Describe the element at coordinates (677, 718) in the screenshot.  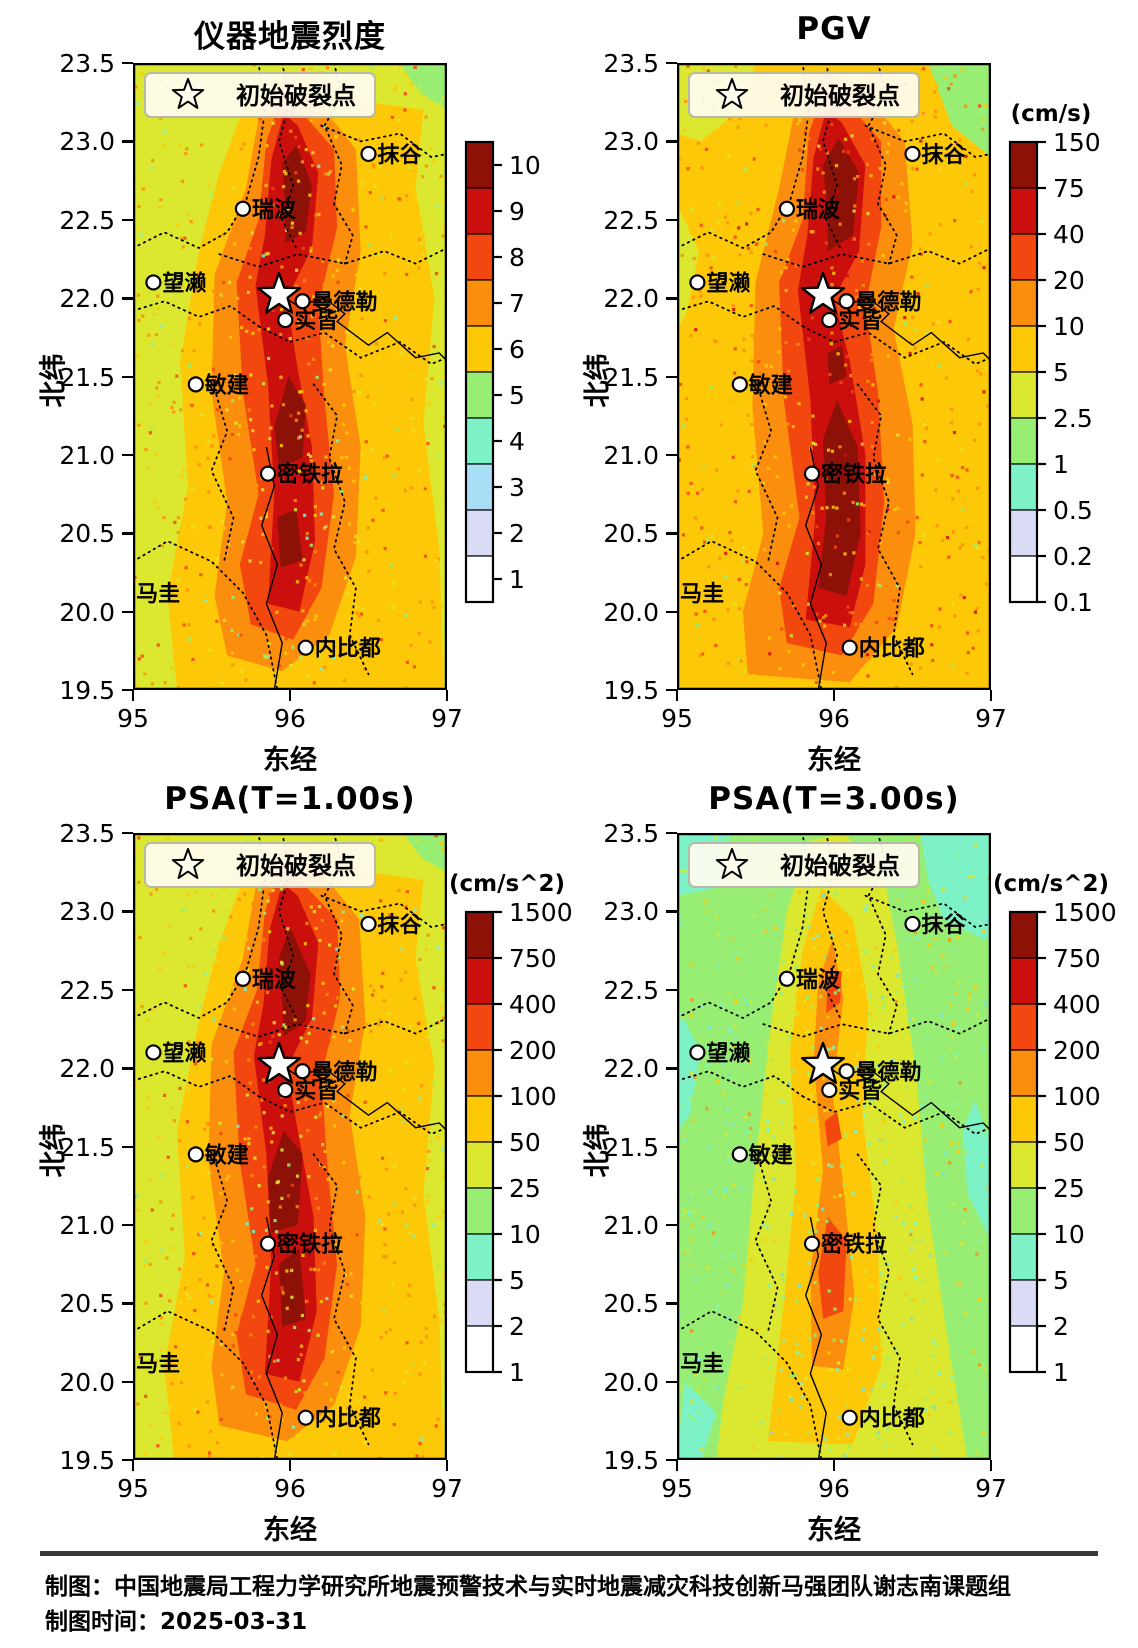
I see `x-tick-label: 95` at that location.